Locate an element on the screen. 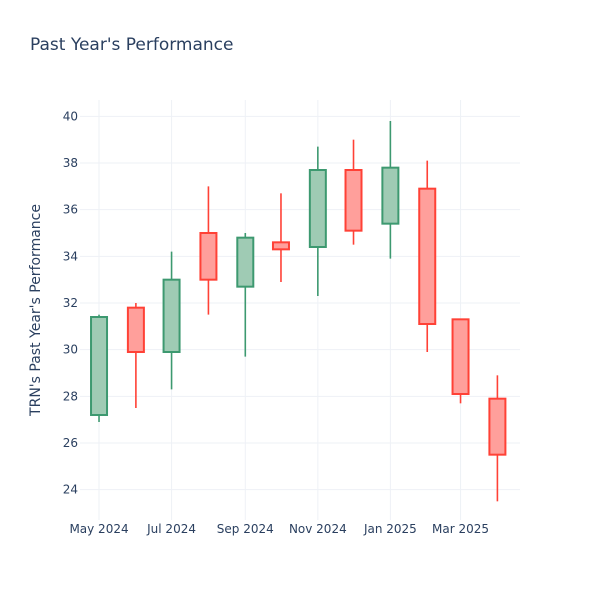 The width and height of the screenshot is (600, 600). y-tick-label: 26 is located at coordinates (70, 443).